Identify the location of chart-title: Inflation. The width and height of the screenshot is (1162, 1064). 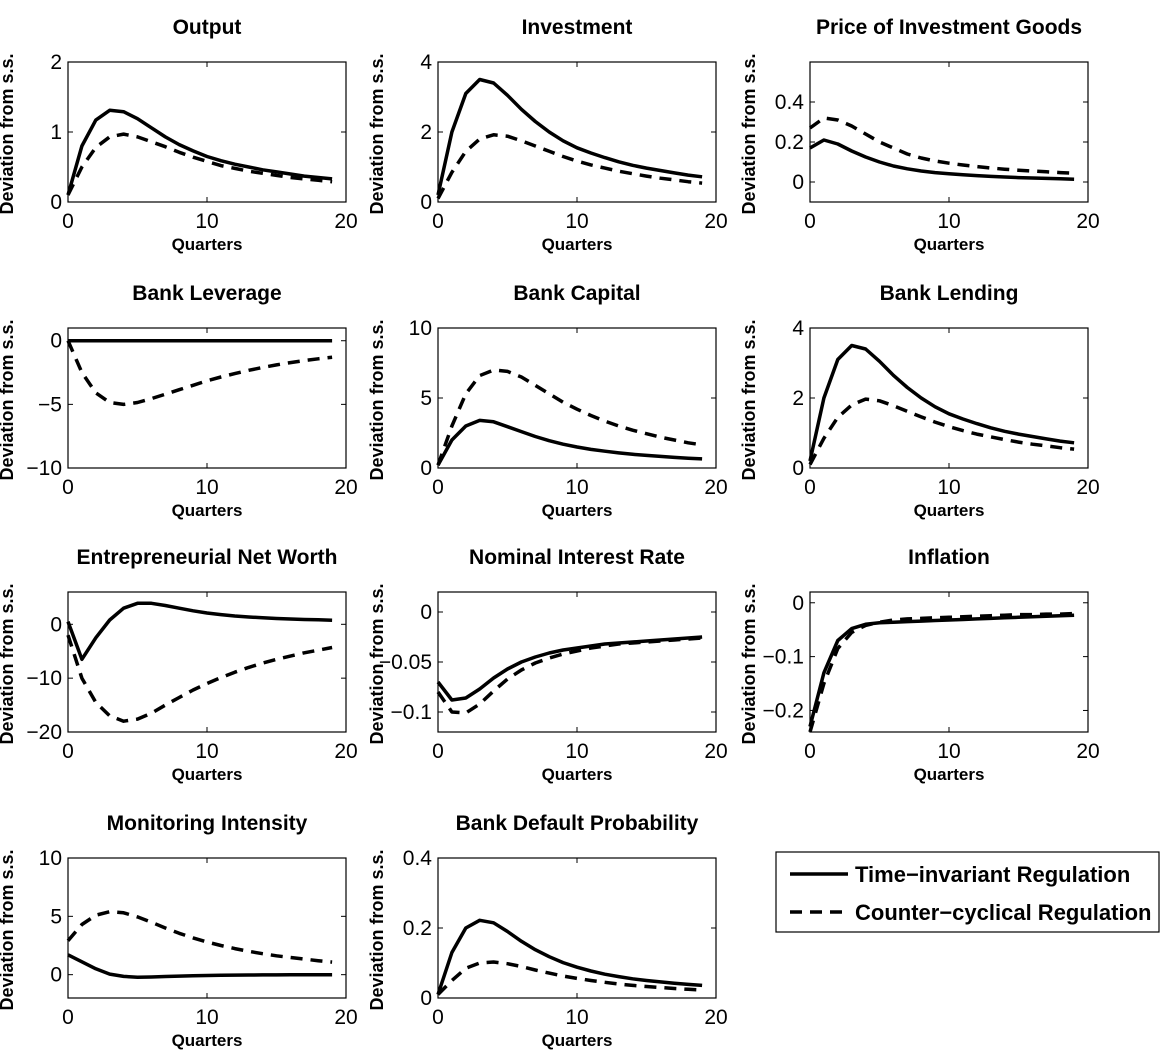
(949, 557).